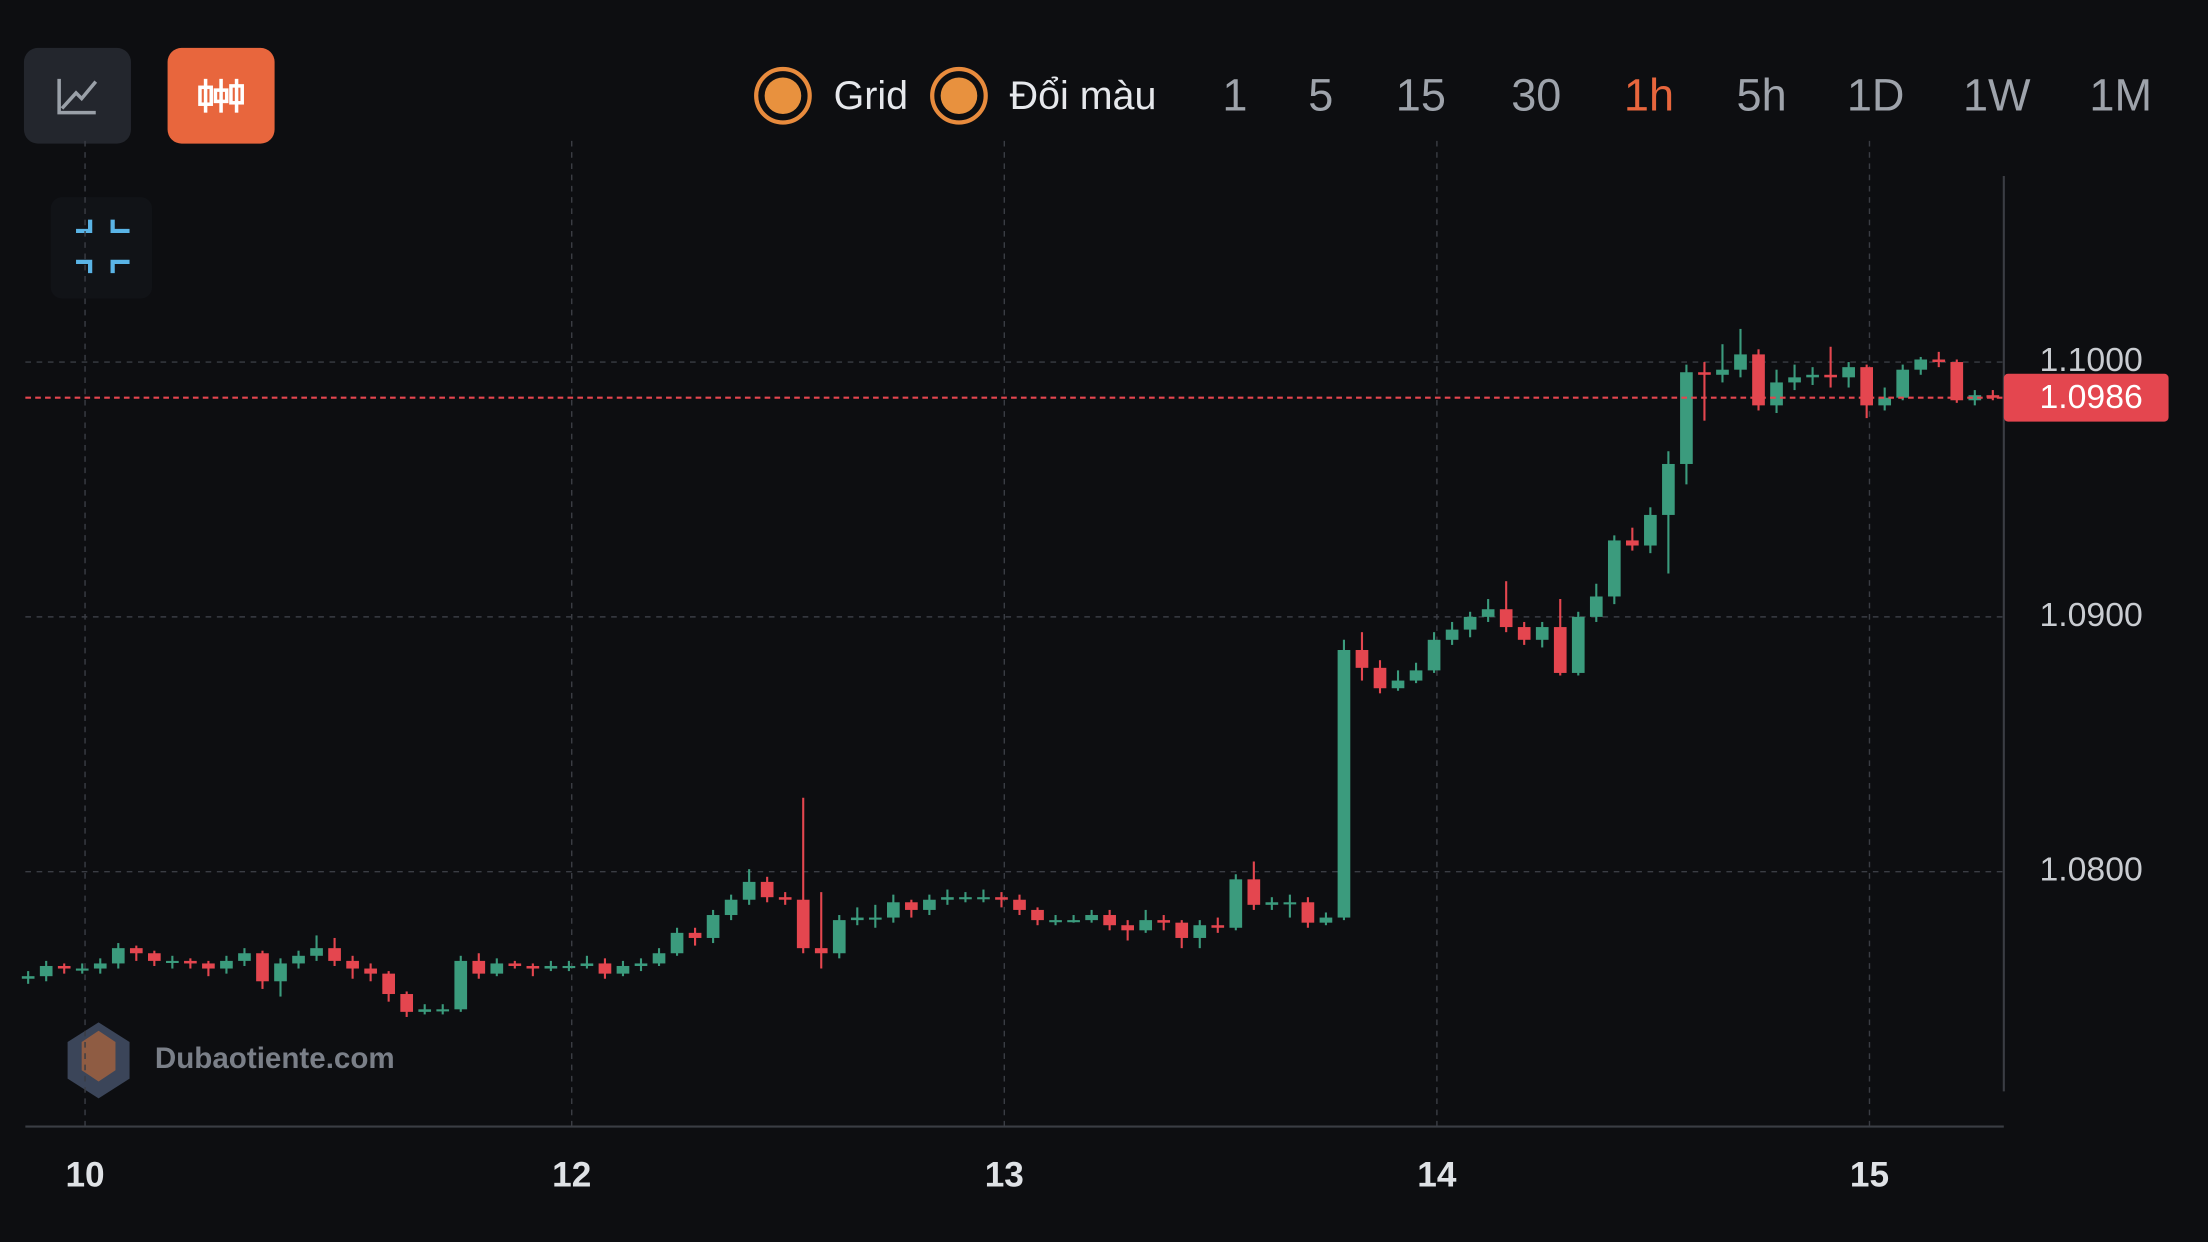  What do you see at coordinates (1421, 94) in the screenshot?
I see `timeframe-button: 15` at bounding box center [1421, 94].